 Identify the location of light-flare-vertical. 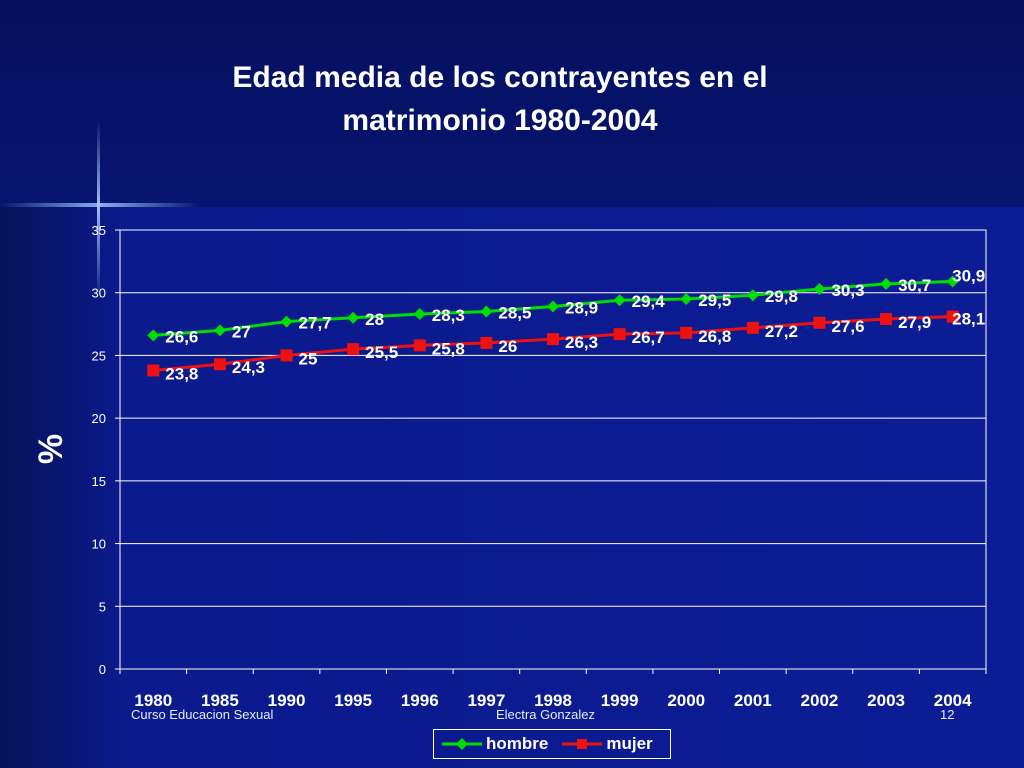
(98, 210).